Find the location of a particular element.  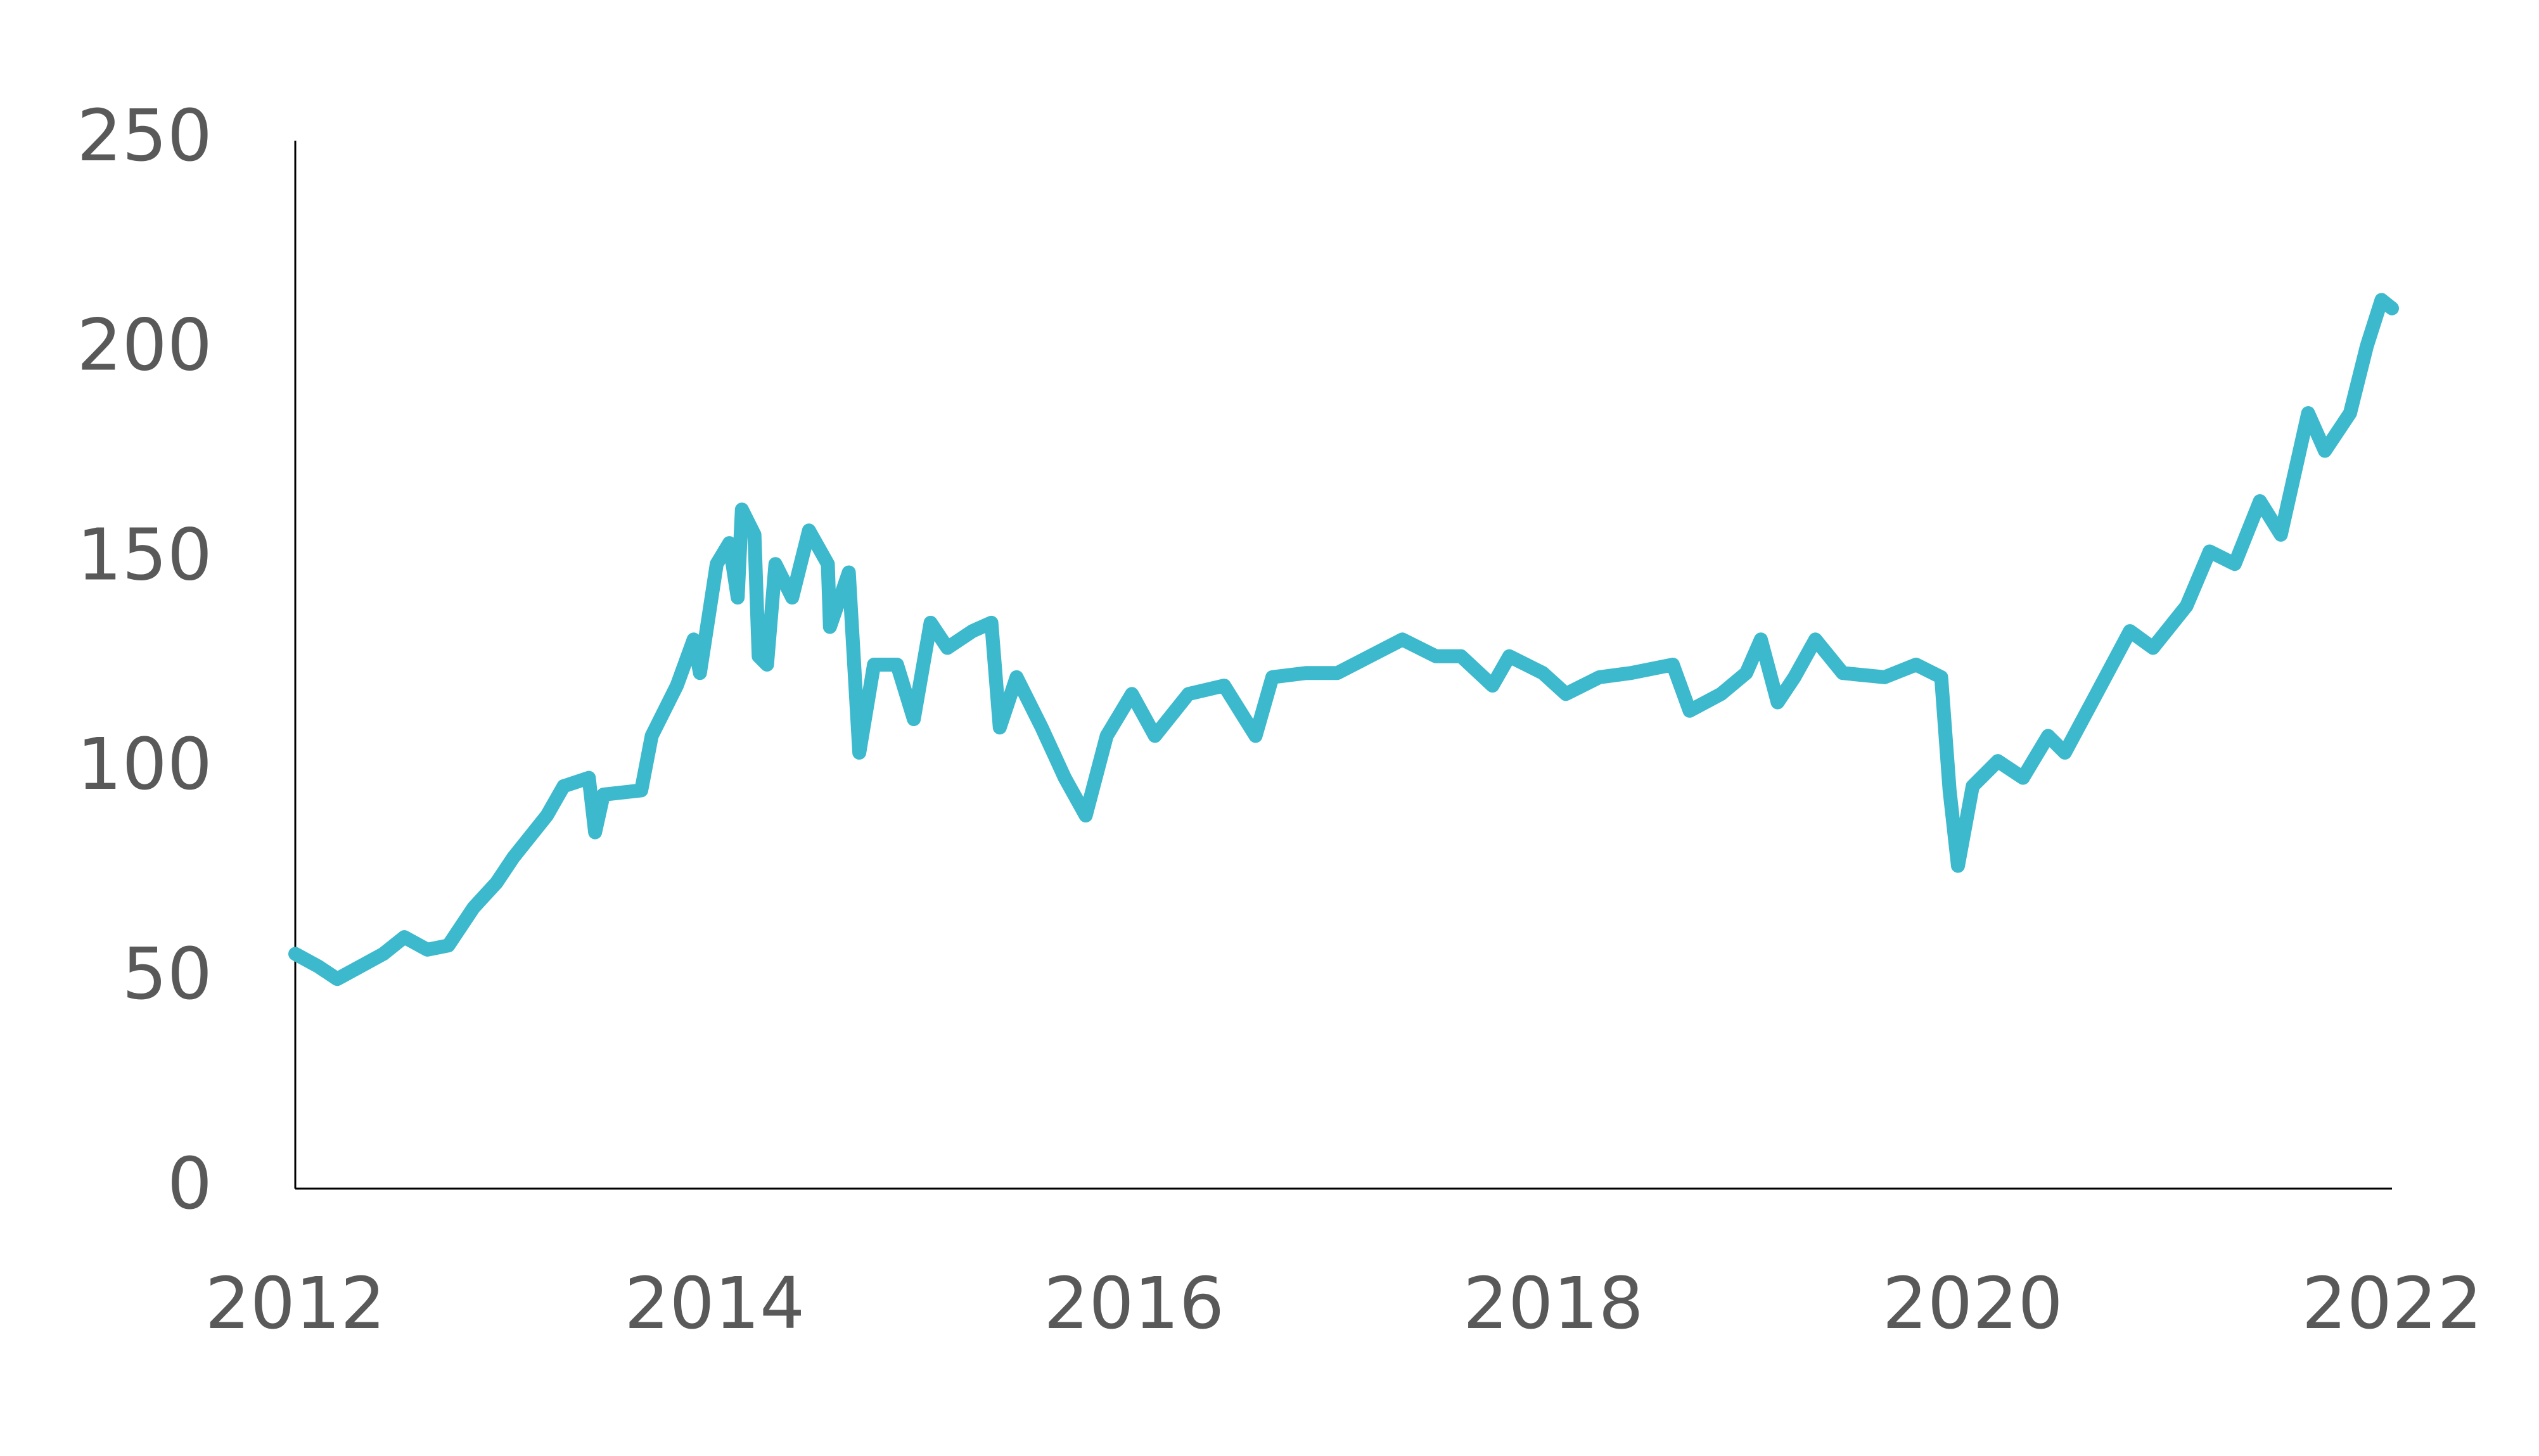

y-tick-label: 100 is located at coordinates (144, 765).